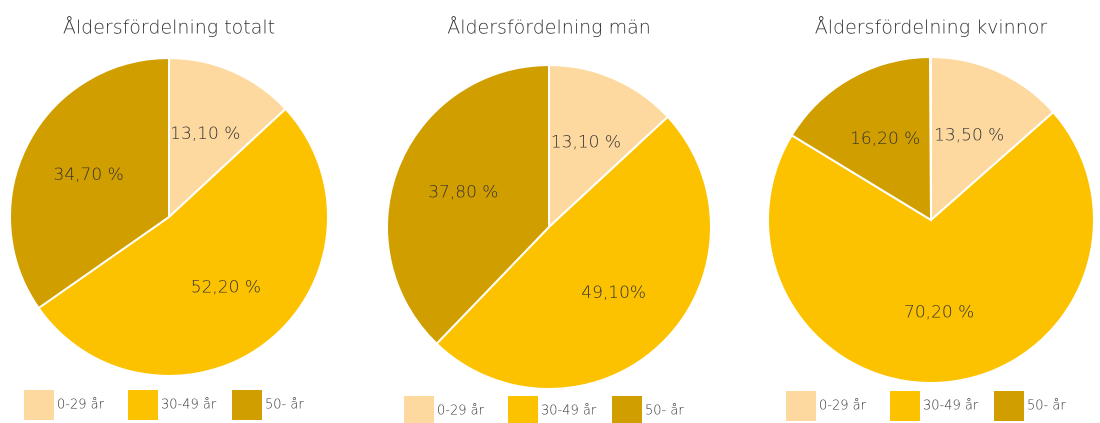  Describe the element at coordinates (885, 139) in the screenshot. I see `data-label: 16,20 %` at that location.